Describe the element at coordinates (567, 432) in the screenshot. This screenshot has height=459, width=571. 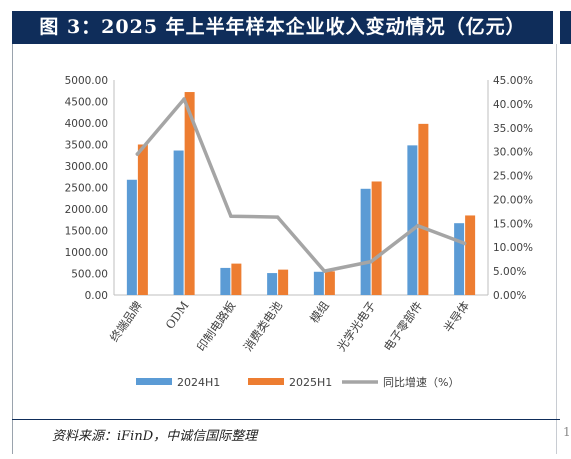
I see `adjacent-fragment: 1` at that location.